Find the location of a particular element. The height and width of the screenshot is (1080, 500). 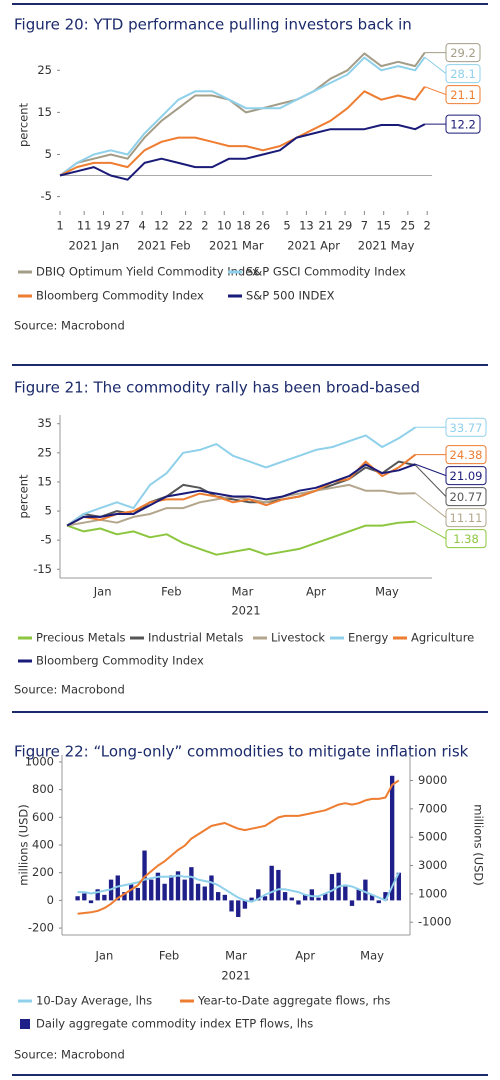

x-tick-label: 1 is located at coordinates (59, 226).